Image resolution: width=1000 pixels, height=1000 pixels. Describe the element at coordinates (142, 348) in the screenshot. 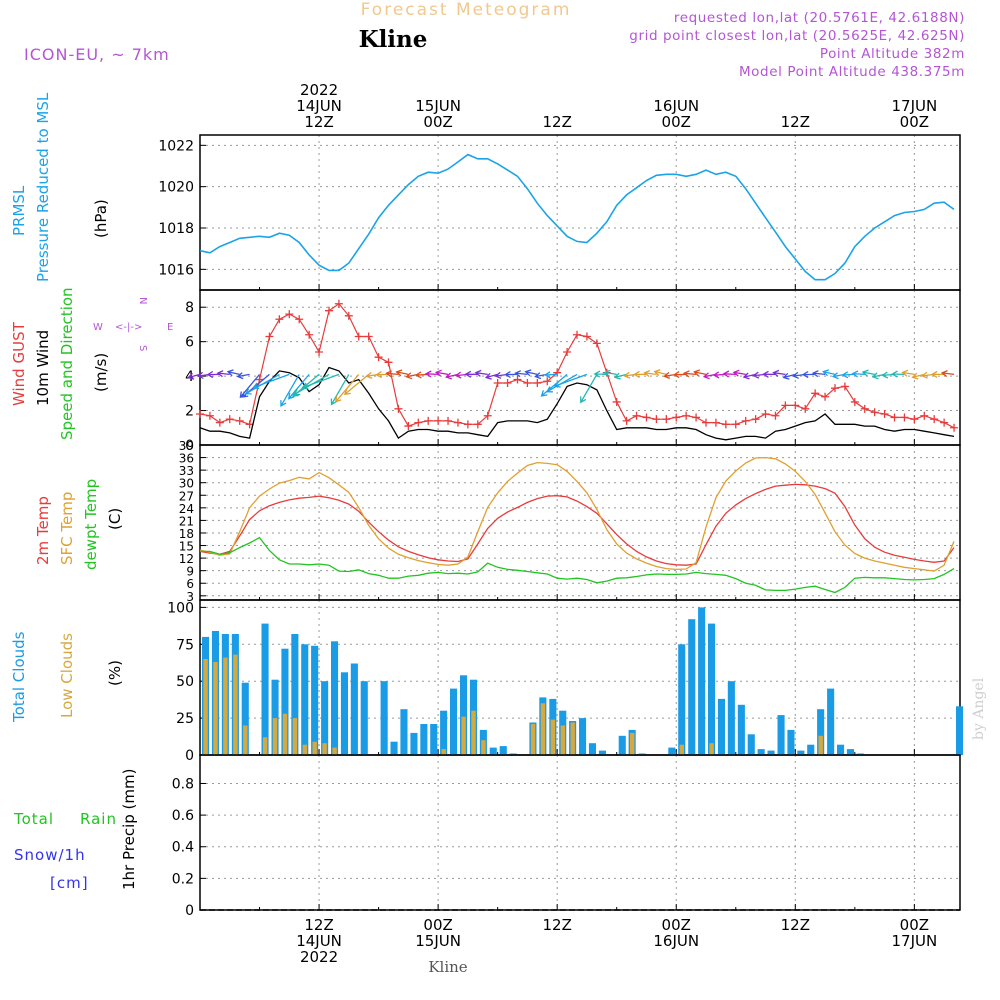

I see `compass-s: S` at that location.